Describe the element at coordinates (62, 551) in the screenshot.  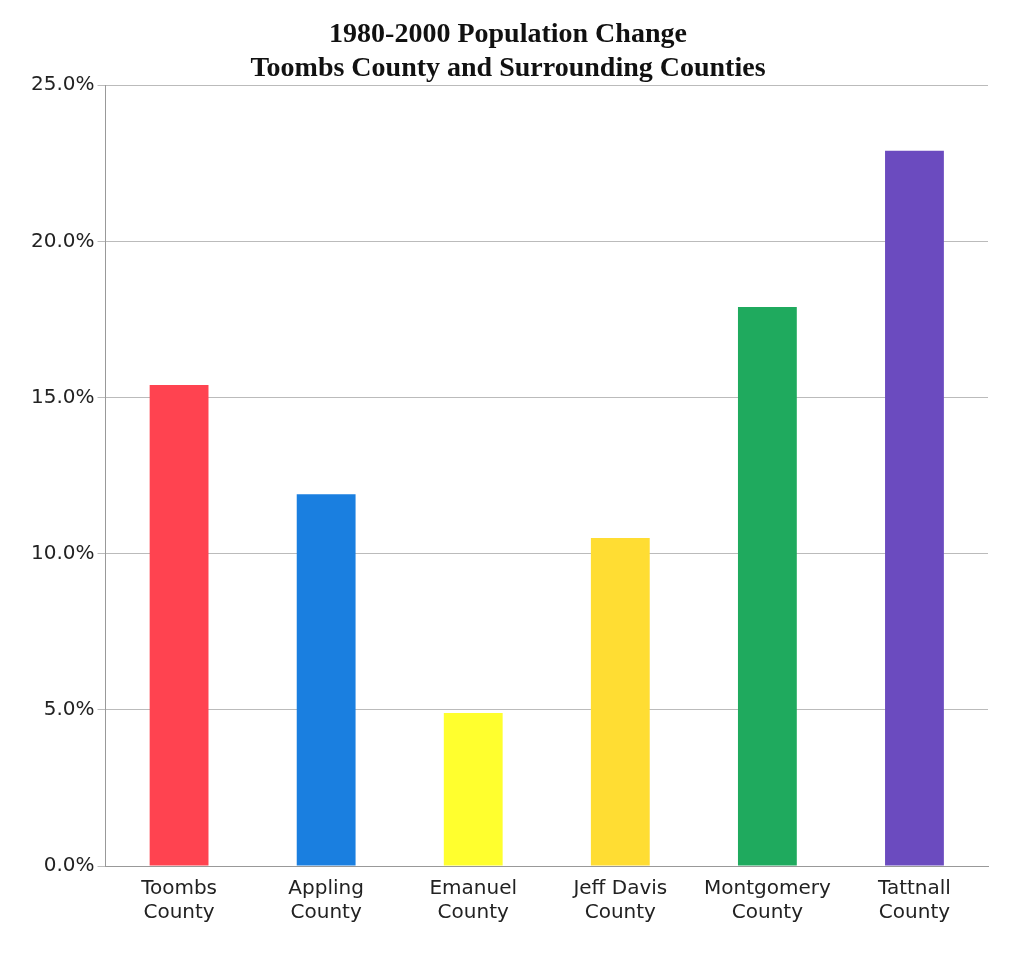
I see `y-tick-label: 10.0%` at that location.